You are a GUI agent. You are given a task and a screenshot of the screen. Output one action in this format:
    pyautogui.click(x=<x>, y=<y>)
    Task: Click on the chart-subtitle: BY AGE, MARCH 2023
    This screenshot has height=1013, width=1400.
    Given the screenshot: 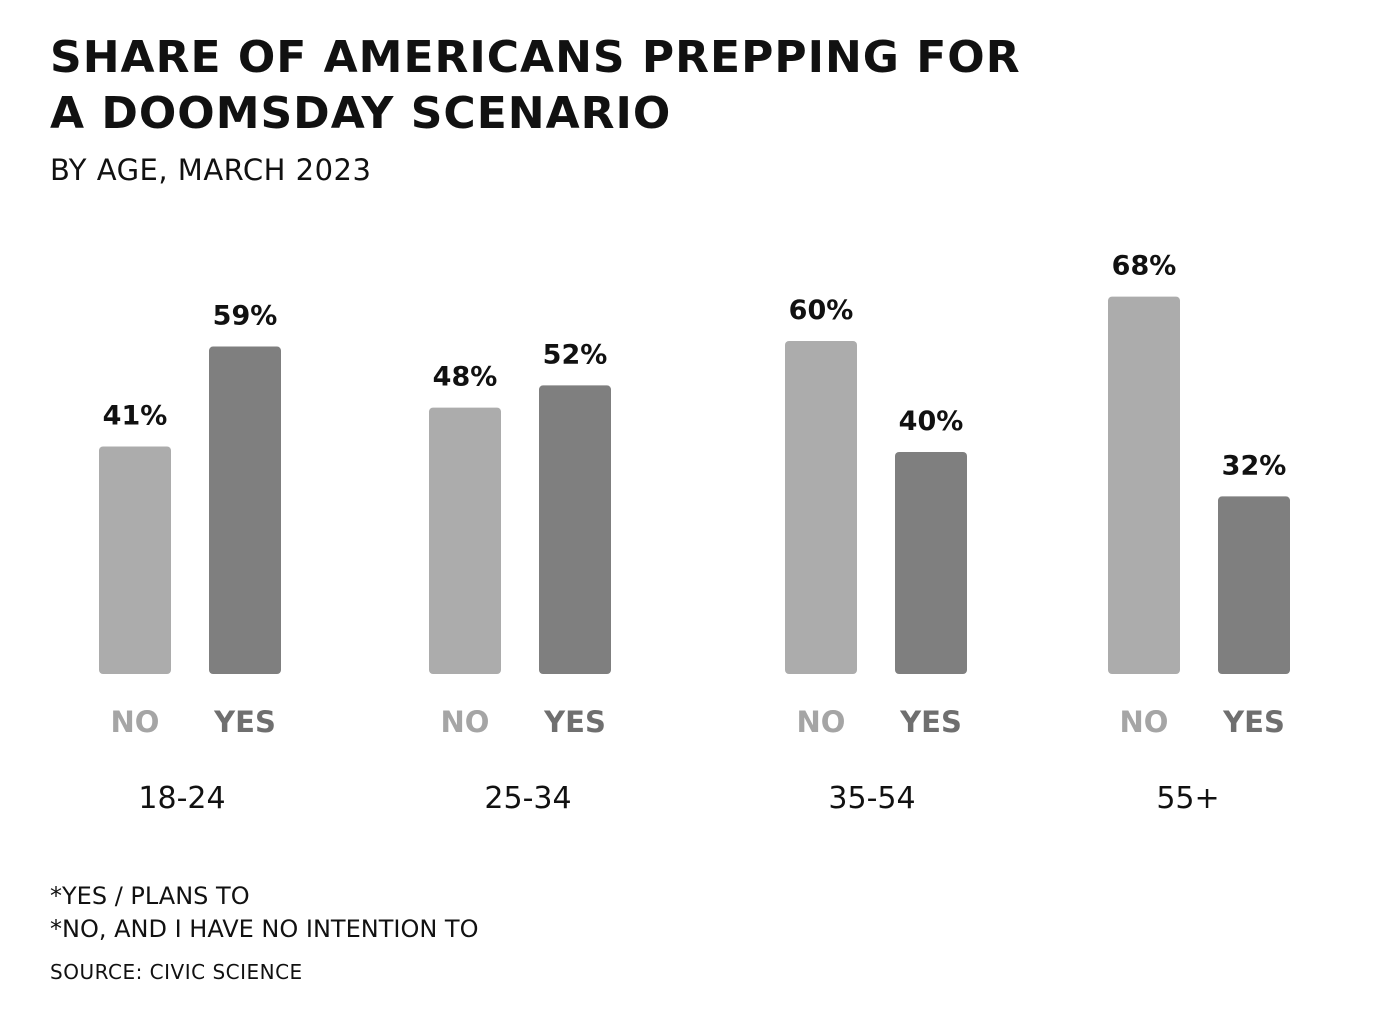 What is the action you would take?
    pyautogui.click(x=211, y=170)
    